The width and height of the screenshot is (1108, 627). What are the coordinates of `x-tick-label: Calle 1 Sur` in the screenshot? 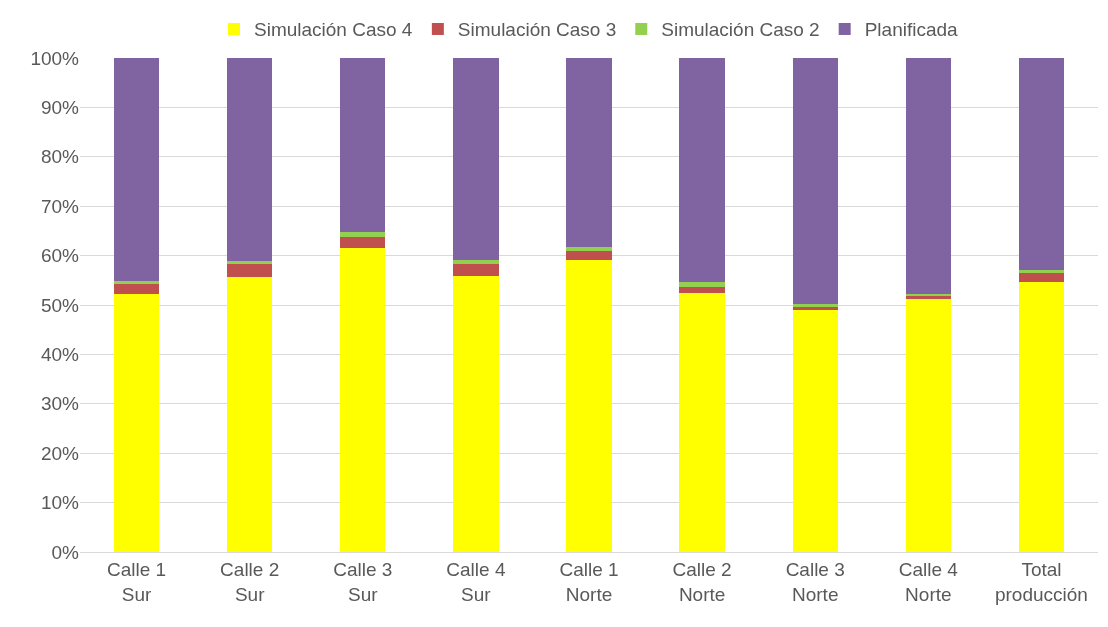 It's located at (136, 581).